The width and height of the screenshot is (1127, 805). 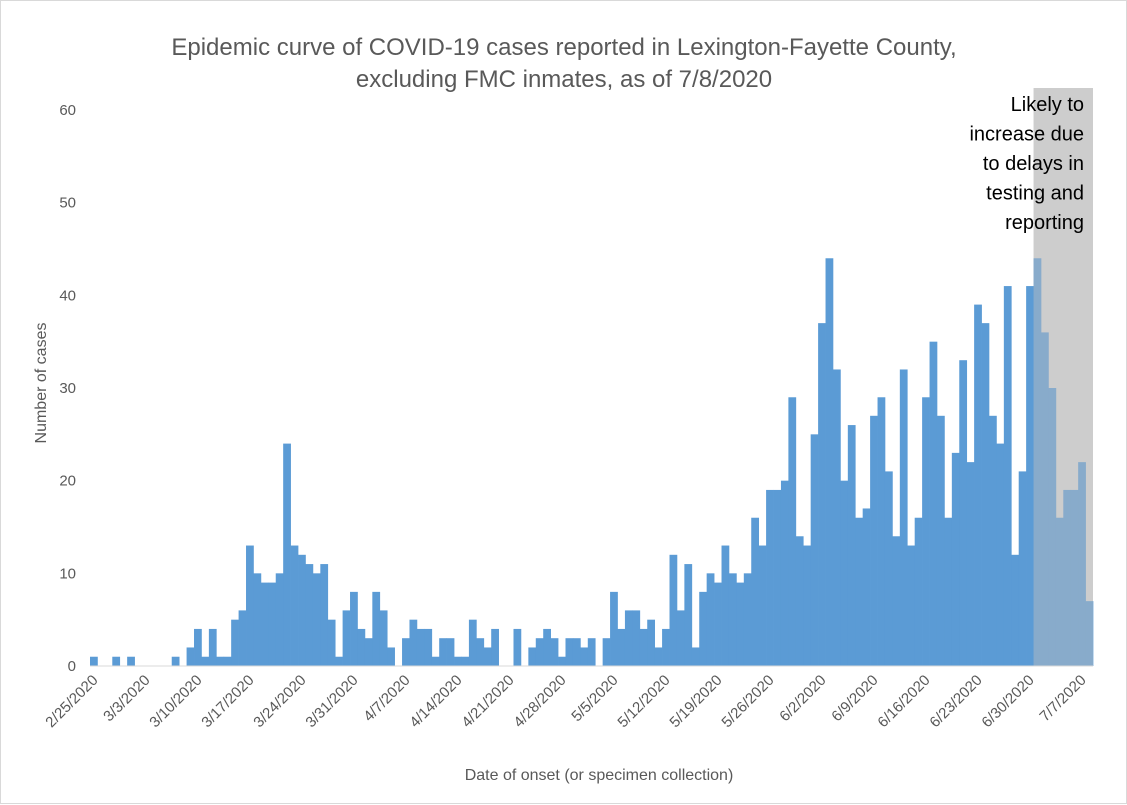 I want to click on y-tick-label: 20, so click(x=67, y=481).